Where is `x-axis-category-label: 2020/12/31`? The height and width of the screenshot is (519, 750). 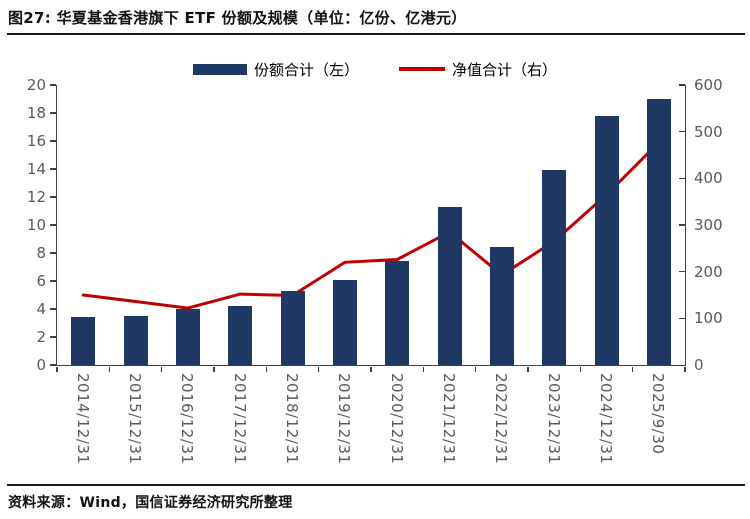 x-axis-category-label: 2020/12/31 is located at coordinates (396, 419).